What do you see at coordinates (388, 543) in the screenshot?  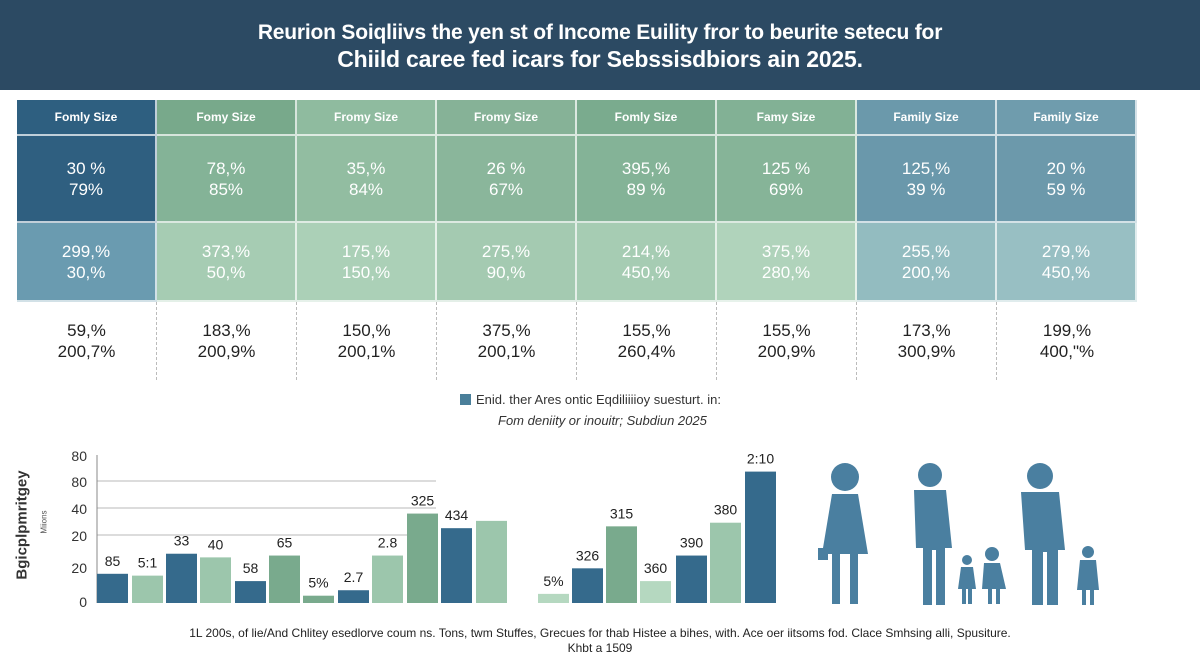 I see `bar-value-label: 2.8` at bounding box center [388, 543].